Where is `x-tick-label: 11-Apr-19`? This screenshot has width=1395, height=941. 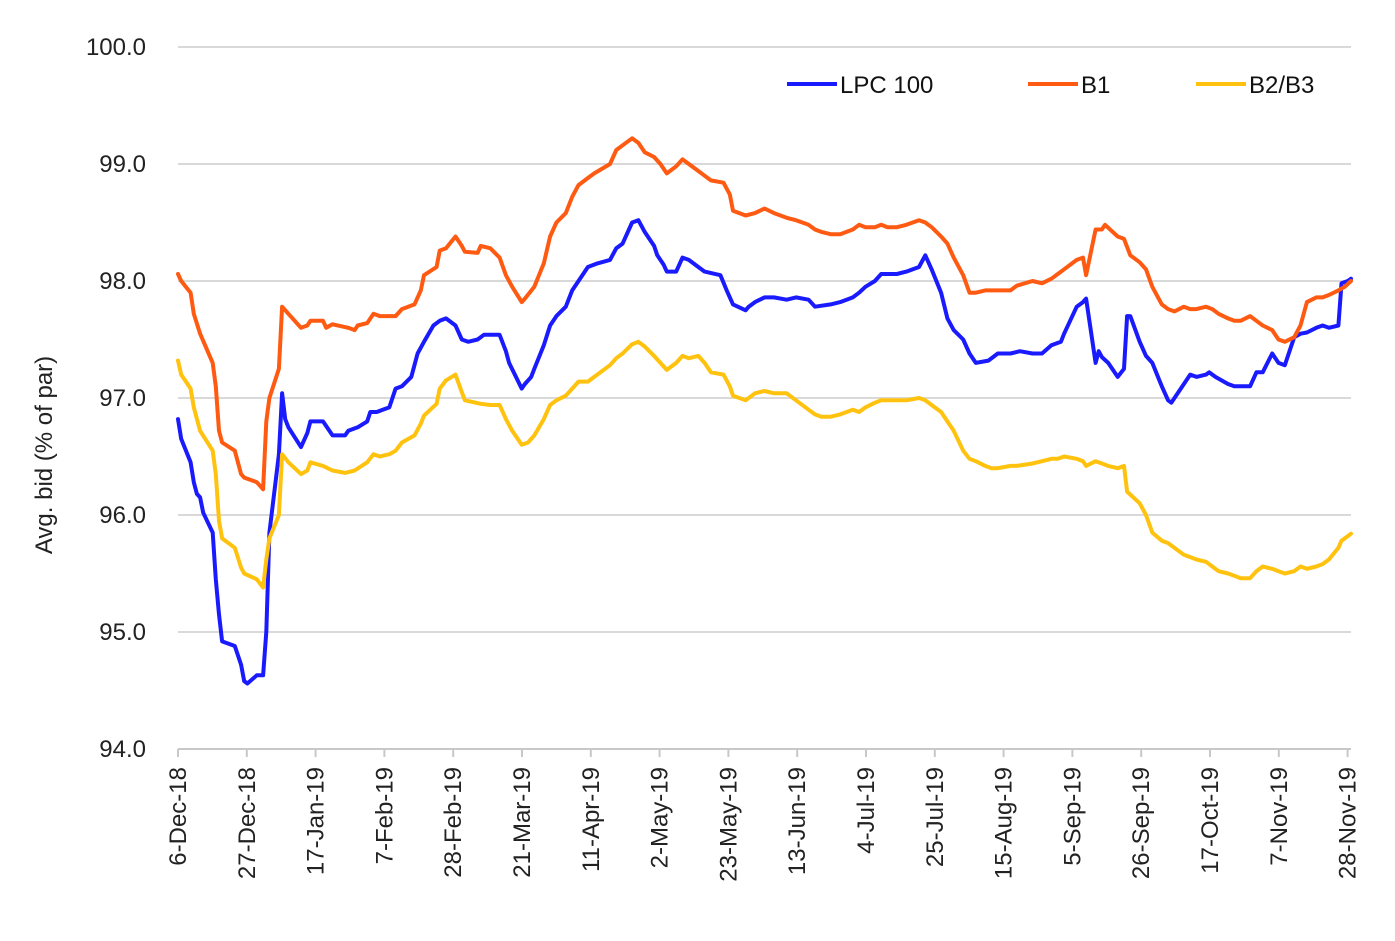
x-tick-label: 11-Apr-19 is located at coordinates (591, 819).